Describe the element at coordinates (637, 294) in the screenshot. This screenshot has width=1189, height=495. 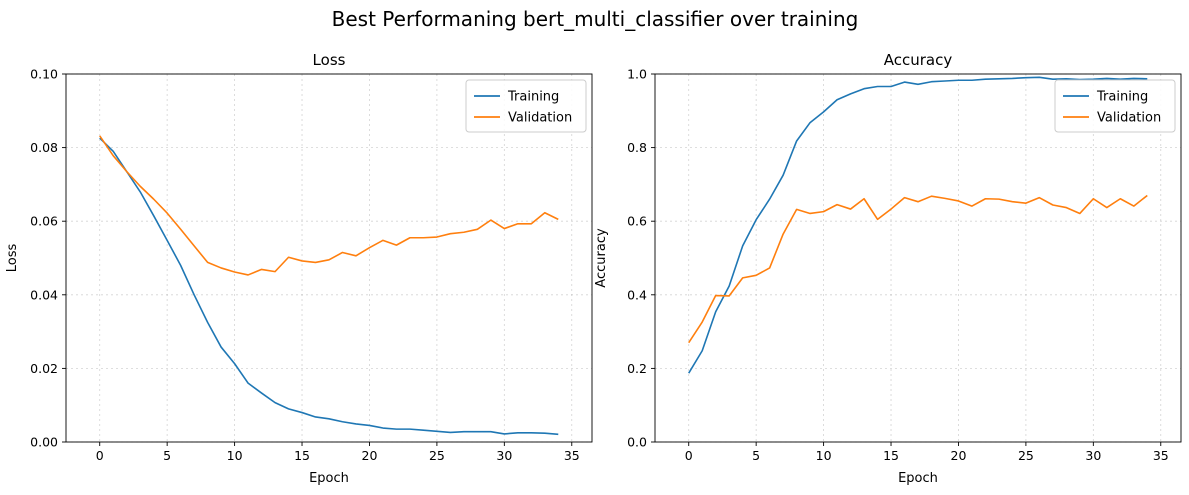
I see `accuracy-ytick-label: 0.4` at that location.